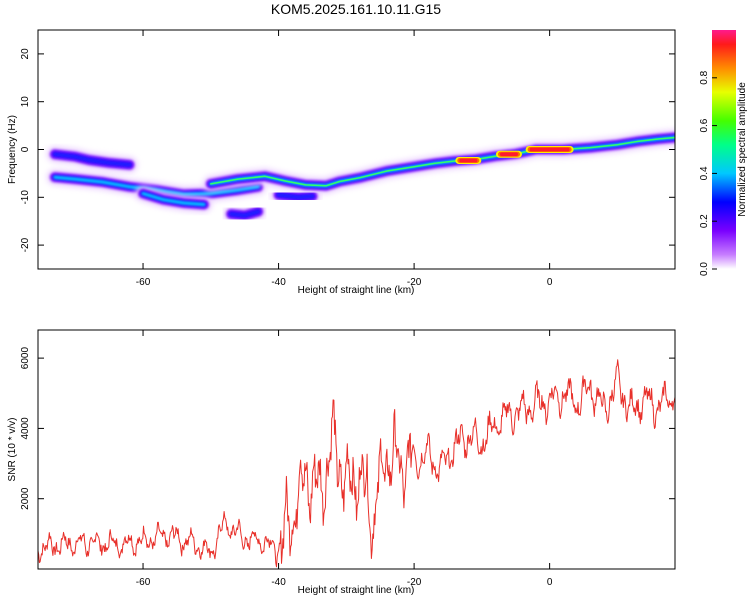  What do you see at coordinates (12, 450) in the screenshot?
I see `snr-ylabel: SNR (10 * v/v)` at bounding box center [12, 450].